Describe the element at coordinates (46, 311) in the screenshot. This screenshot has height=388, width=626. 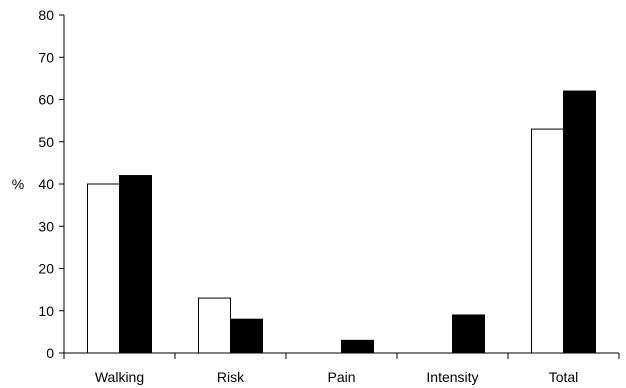
I see `y-tick-label: 10` at that location.